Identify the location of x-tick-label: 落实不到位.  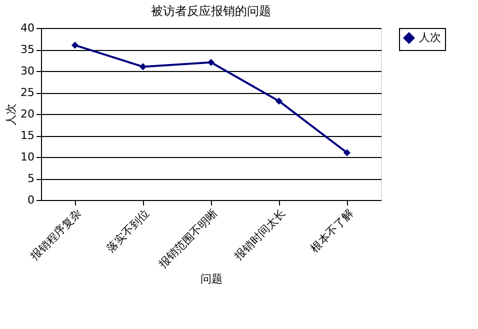
(128, 230).